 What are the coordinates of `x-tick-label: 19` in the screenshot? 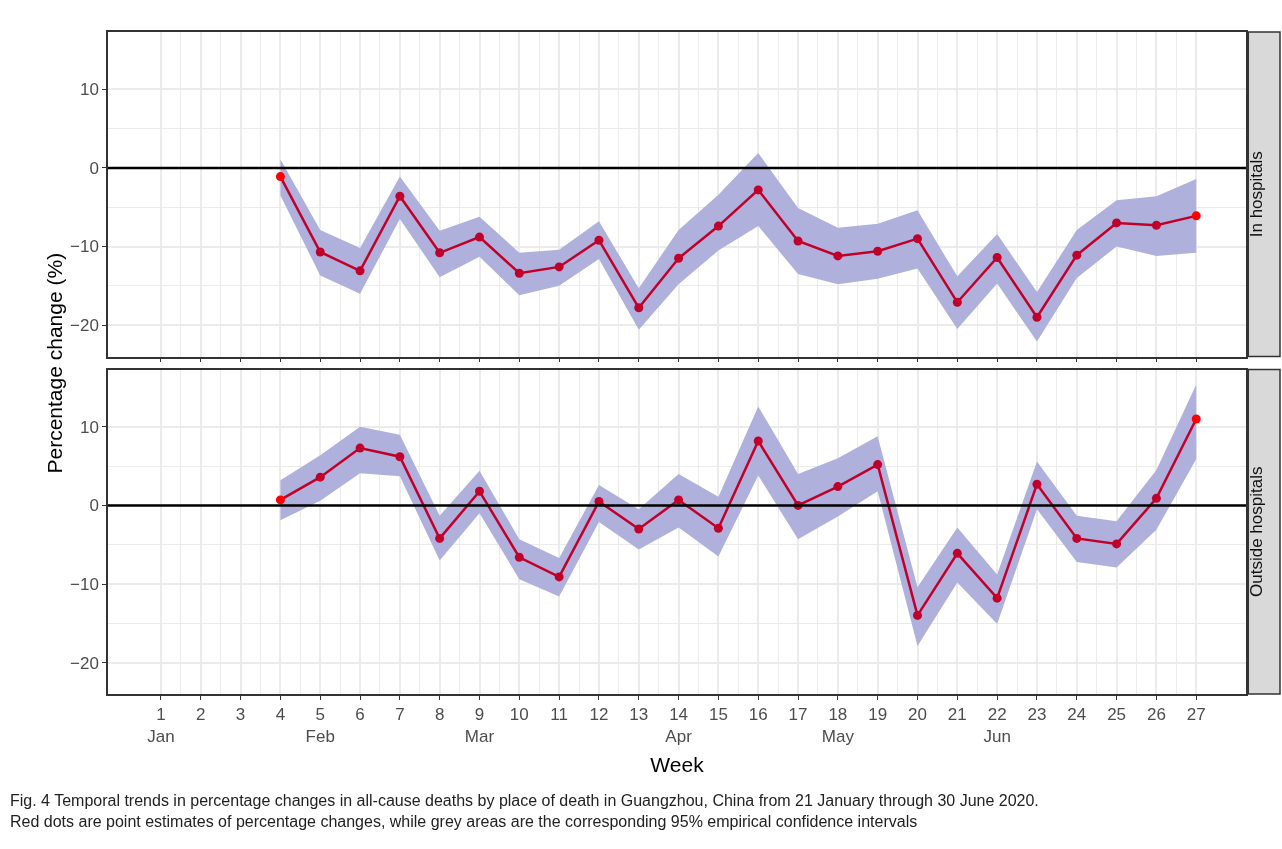 It's located at (878, 715).